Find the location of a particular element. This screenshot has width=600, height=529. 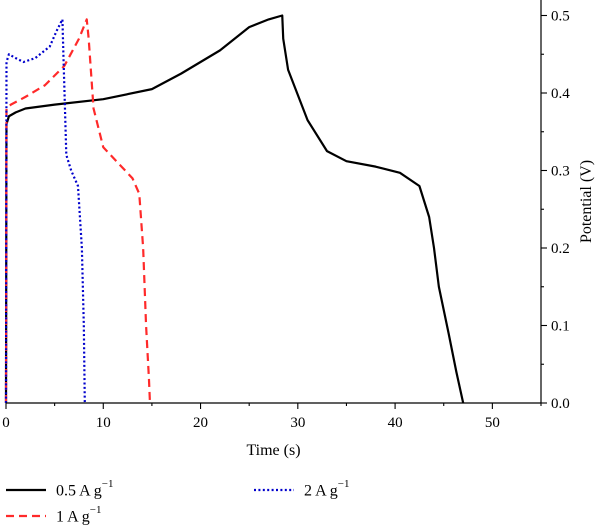

y-axis-ticks: 0.0 0.1 0.2 0.3 0.4 0.5 is located at coordinates (555, 210).